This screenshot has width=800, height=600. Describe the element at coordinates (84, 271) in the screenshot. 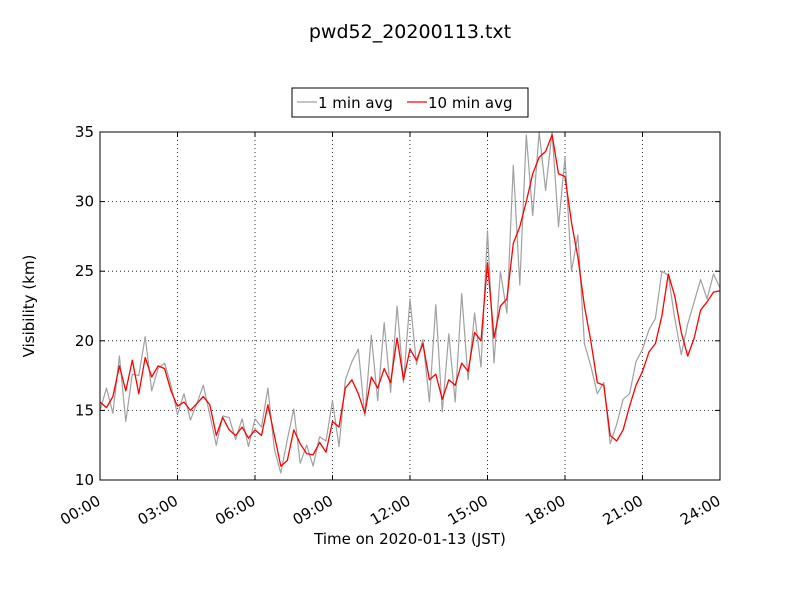

I see `y-tick-label: 25` at that location.